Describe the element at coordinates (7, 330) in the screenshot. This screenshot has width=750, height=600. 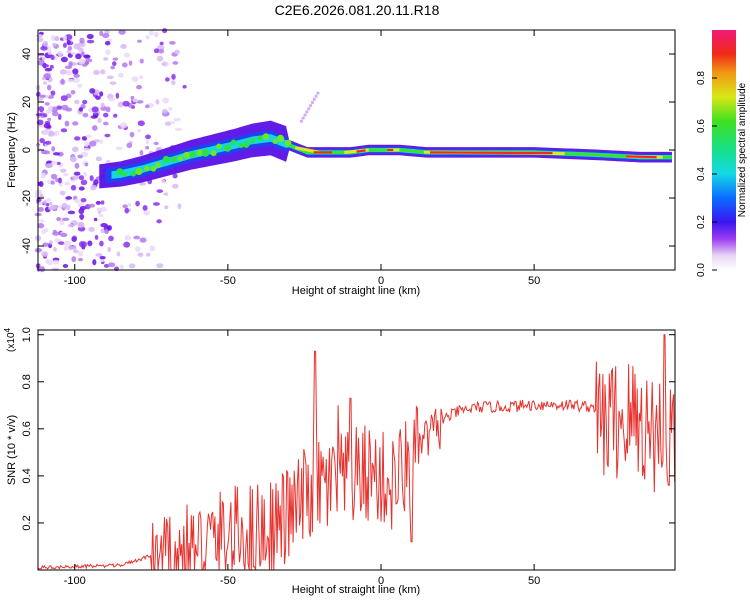
I see `snr-multiplier-exponent: 4` at that location.